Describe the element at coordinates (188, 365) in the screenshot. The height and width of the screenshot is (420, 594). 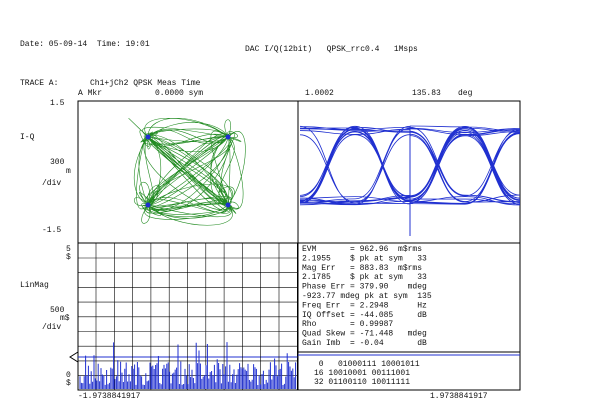
I see `error-trace` at that location.